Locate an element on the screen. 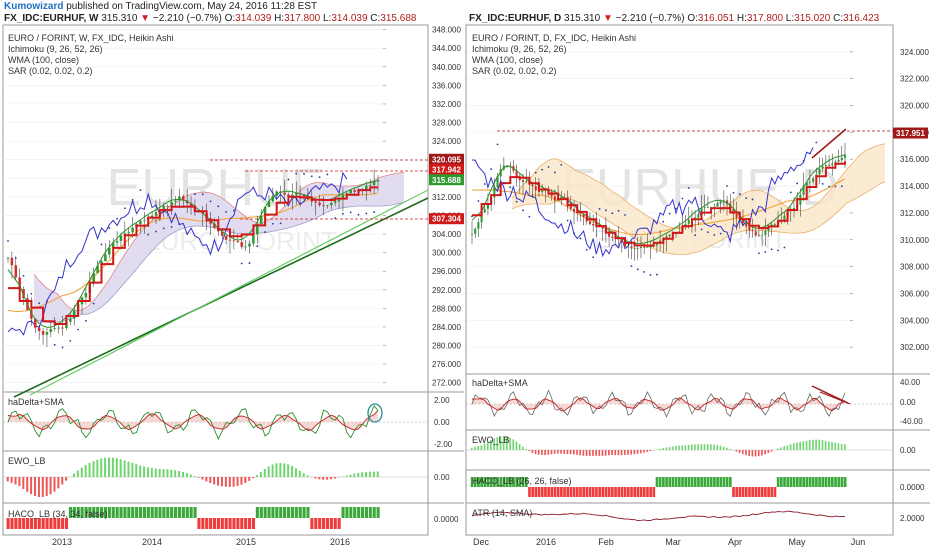 This screenshot has width=932, height=550. l-price-tick: 312.000 is located at coordinates (446, 197).